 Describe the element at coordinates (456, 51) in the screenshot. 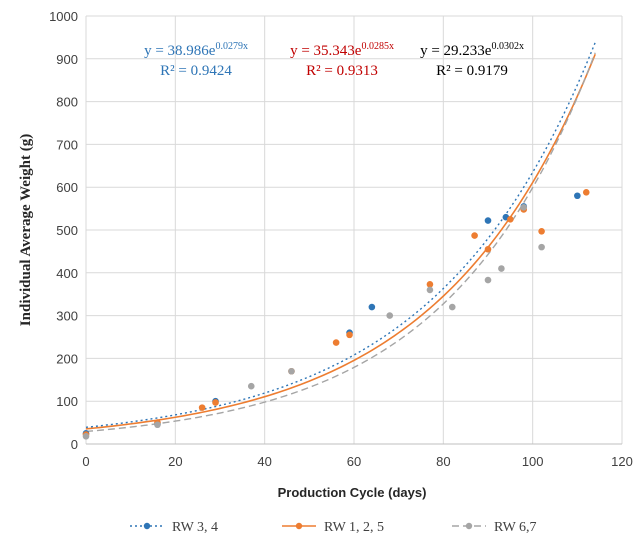

I see `equation-base: y = 29.233e` at that location.